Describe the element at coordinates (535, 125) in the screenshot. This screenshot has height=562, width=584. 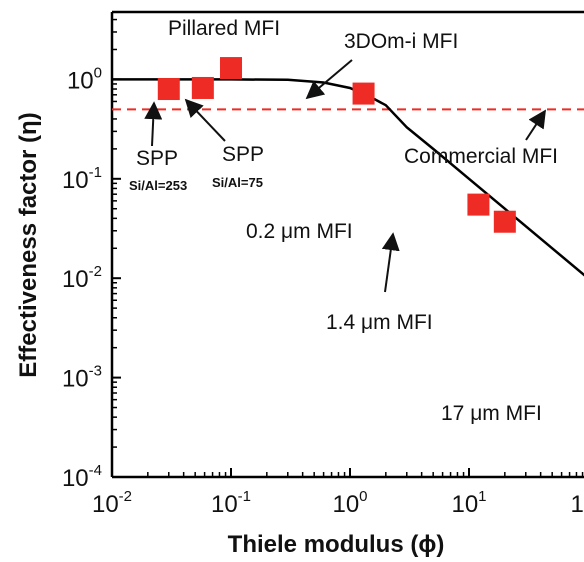
I see `arrow-commercial` at that location.